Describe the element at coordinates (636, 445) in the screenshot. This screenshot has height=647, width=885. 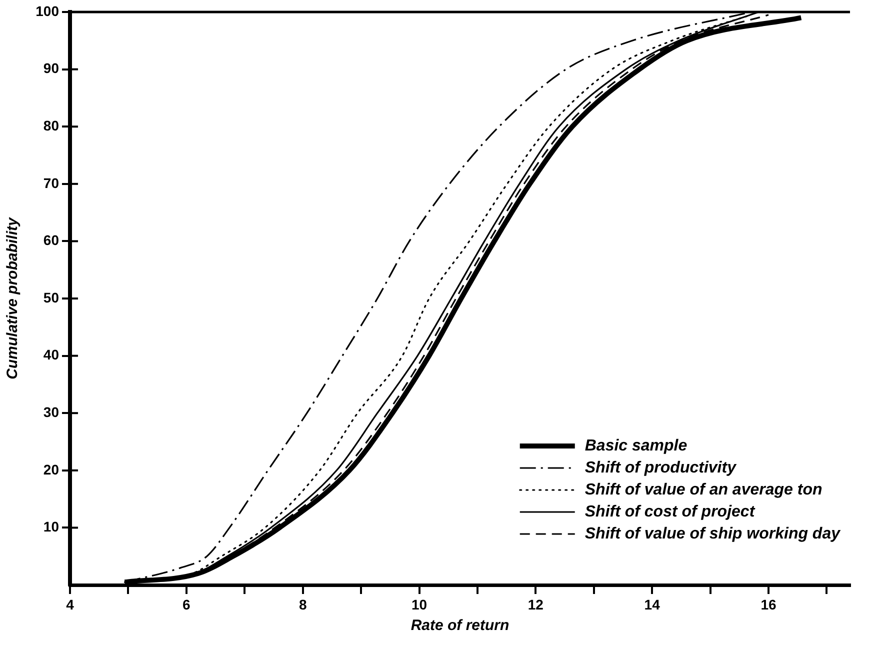
I see `legend-label: Basic sample` at that location.